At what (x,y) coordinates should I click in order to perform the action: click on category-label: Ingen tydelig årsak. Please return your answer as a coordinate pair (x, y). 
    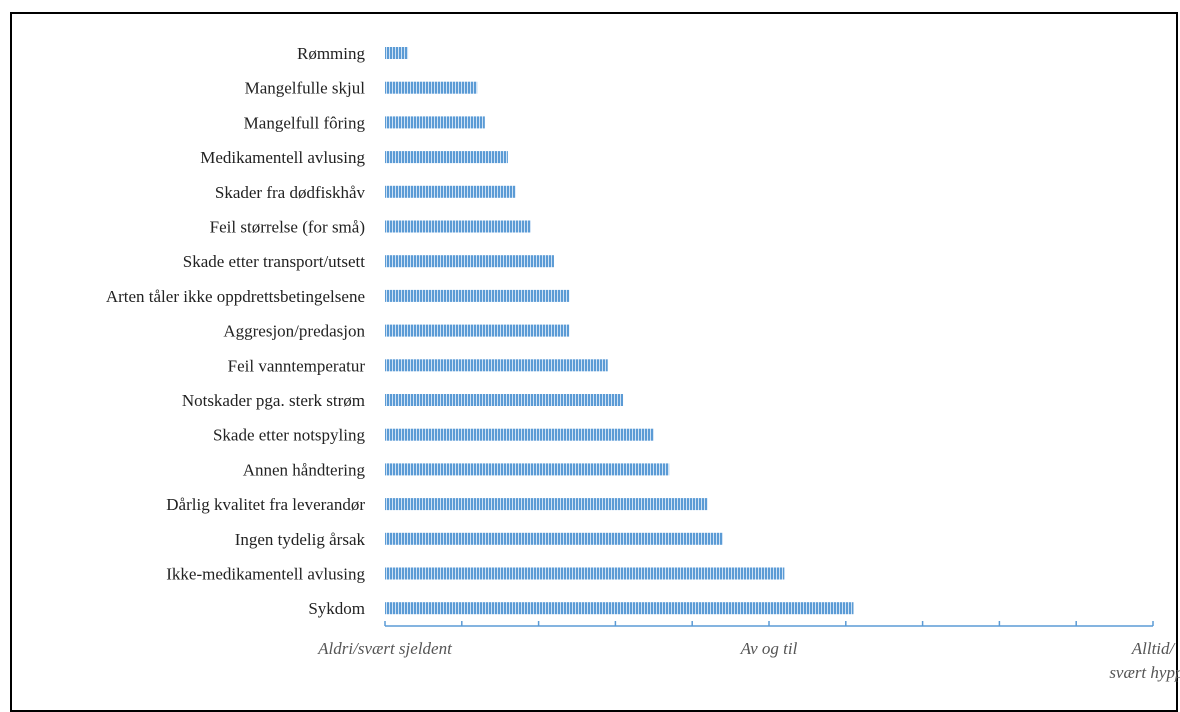
    Looking at the image, I should click on (300, 539).